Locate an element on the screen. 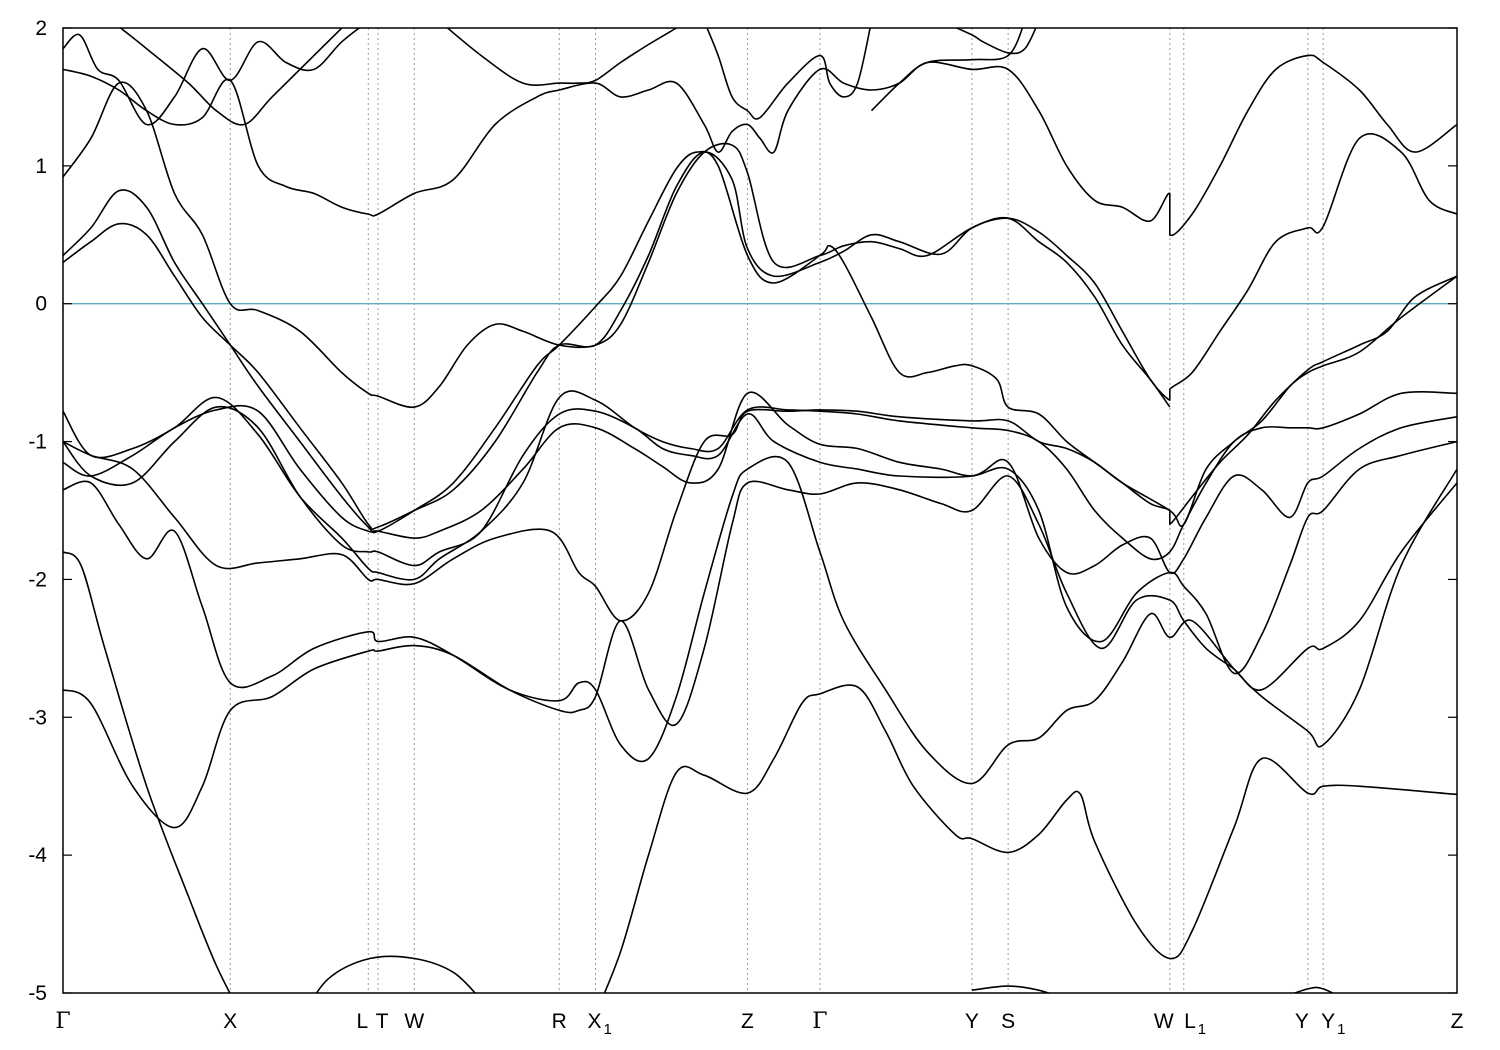 This screenshot has height=1050, width=1500. y-tick-label: -3 is located at coordinates (37, 717).